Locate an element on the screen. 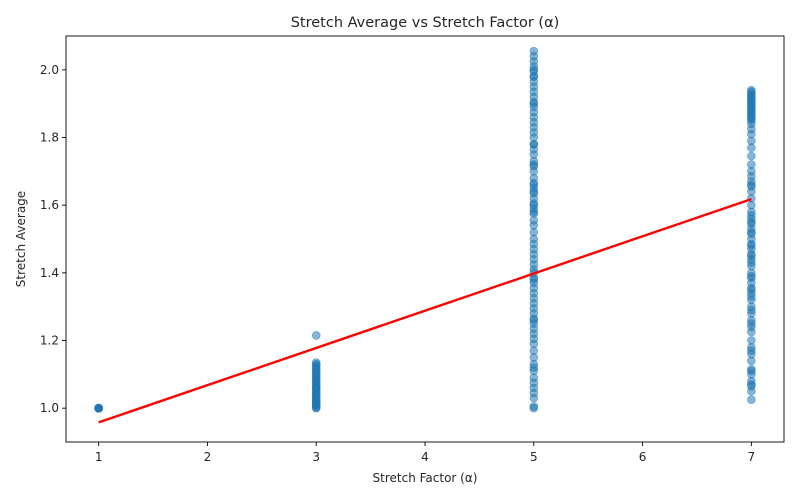 The image size is (800, 500). x-tick-label: 7 is located at coordinates (752, 457).